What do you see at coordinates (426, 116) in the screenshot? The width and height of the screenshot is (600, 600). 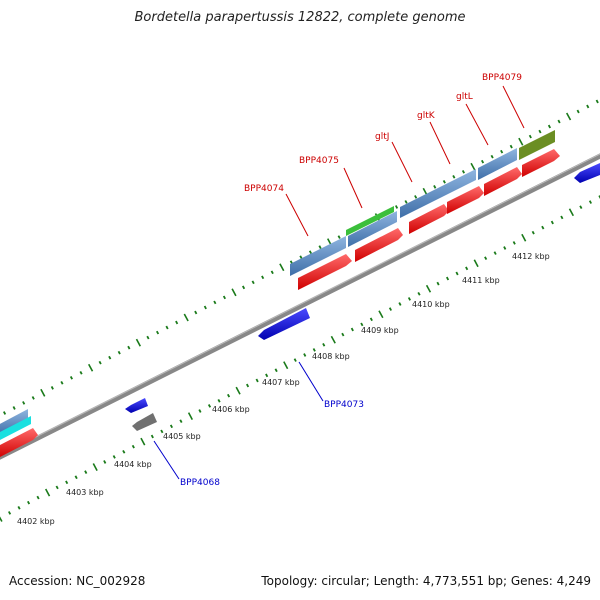 I see `gene-label-gltk: gltK` at bounding box center [426, 116].